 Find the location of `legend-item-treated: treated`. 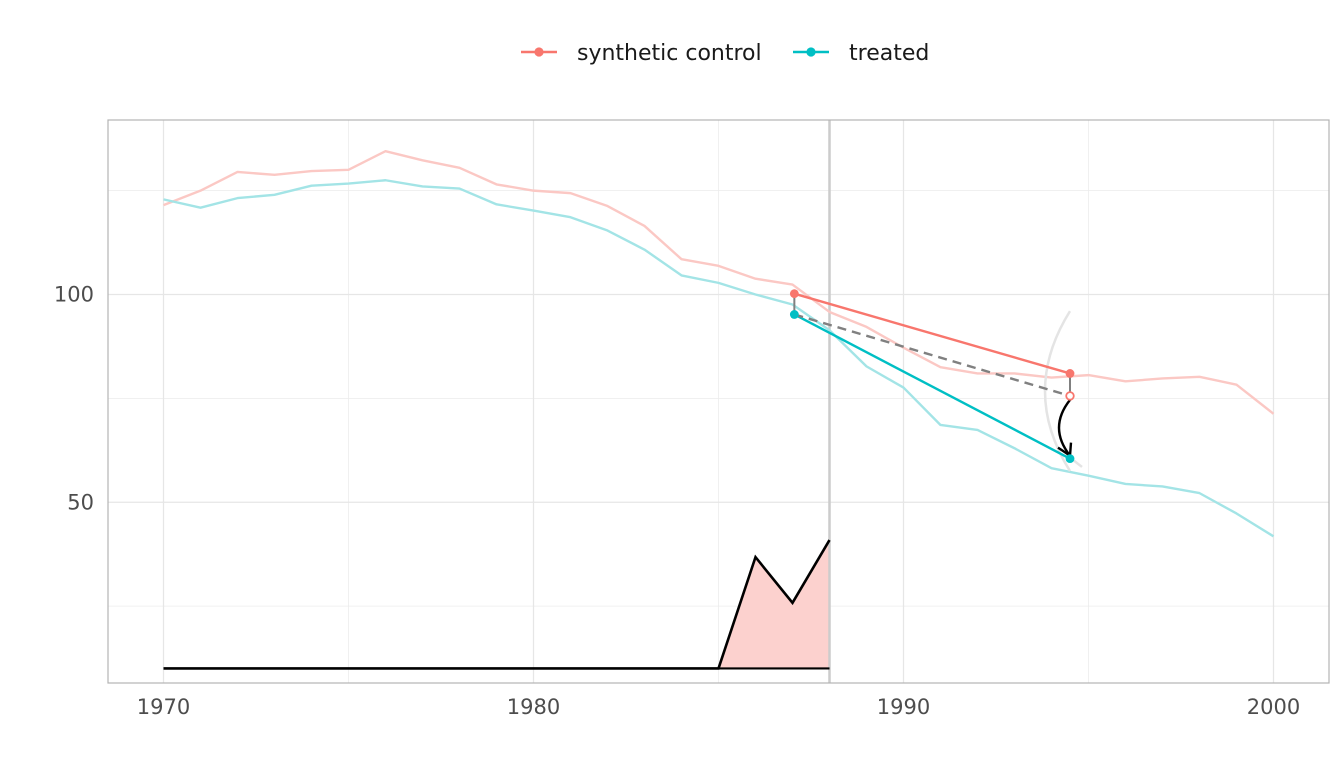

legend-item-treated: treated is located at coordinates (861, 53).